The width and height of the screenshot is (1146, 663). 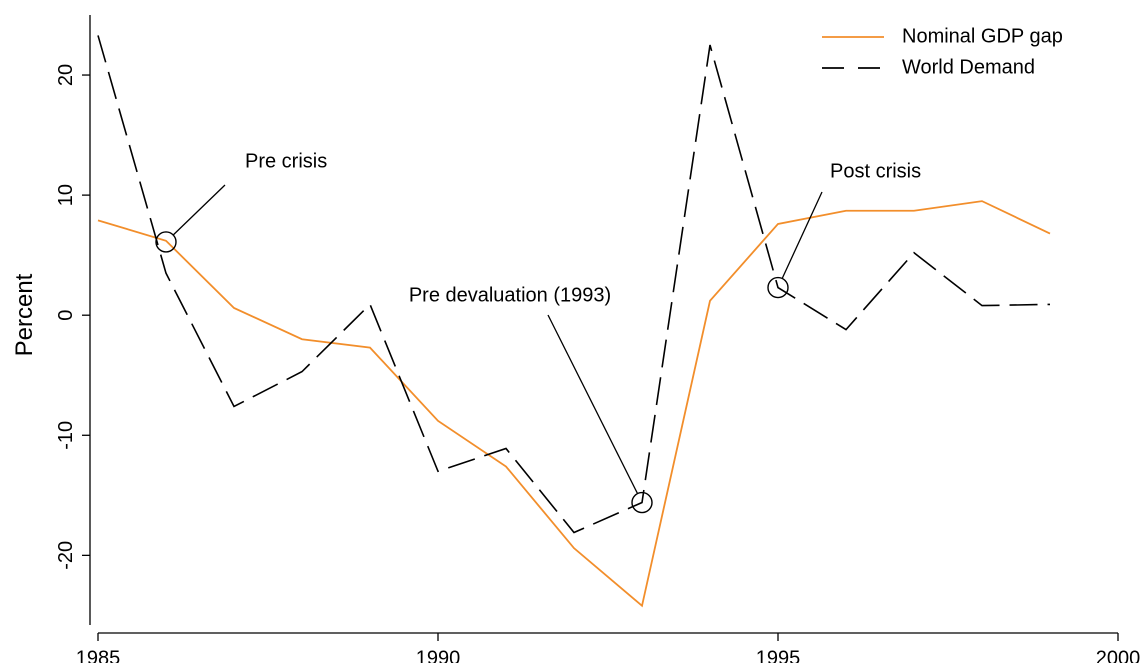 What do you see at coordinates (438, 655) in the screenshot?
I see `x-tick-label: 1990` at bounding box center [438, 655].